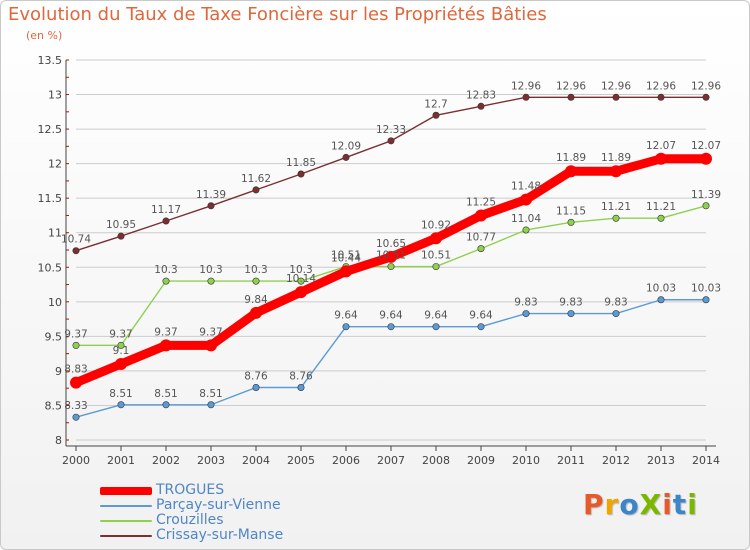 Image resolution: width=750 pixels, height=550 pixels. What do you see at coordinates (54, 405) in the screenshot?
I see `y-tick-label: 8.5` at bounding box center [54, 405].